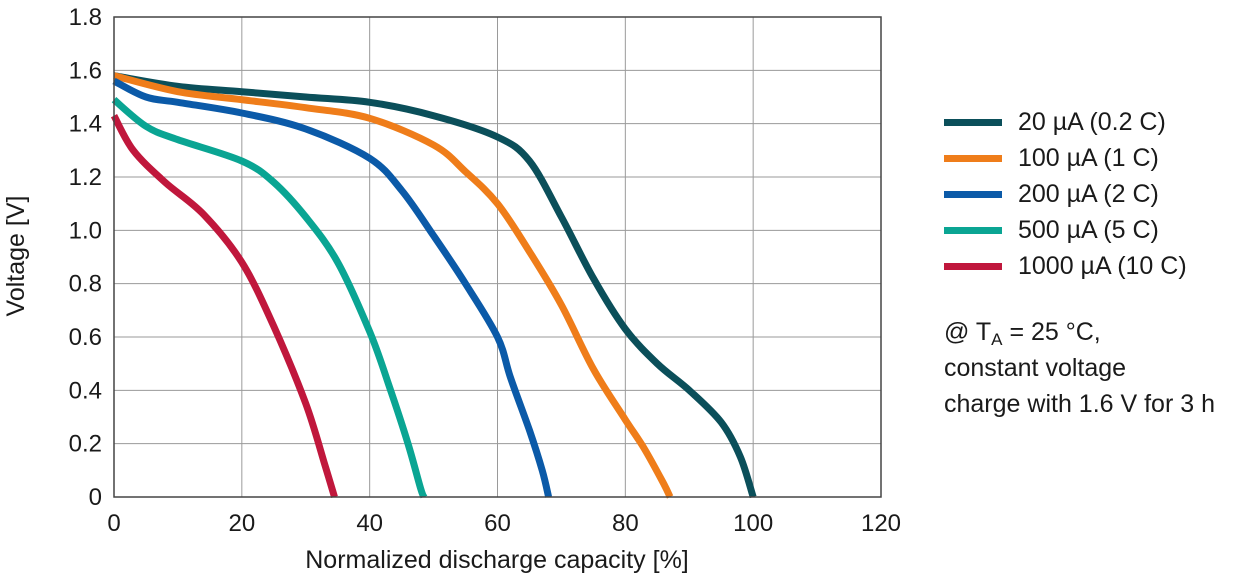 This screenshot has width=1259, height=576. Describe the element at coordinates (1088, 229) in the screenshot. I see `legend-label: 500 µA (5 C)` at that location.